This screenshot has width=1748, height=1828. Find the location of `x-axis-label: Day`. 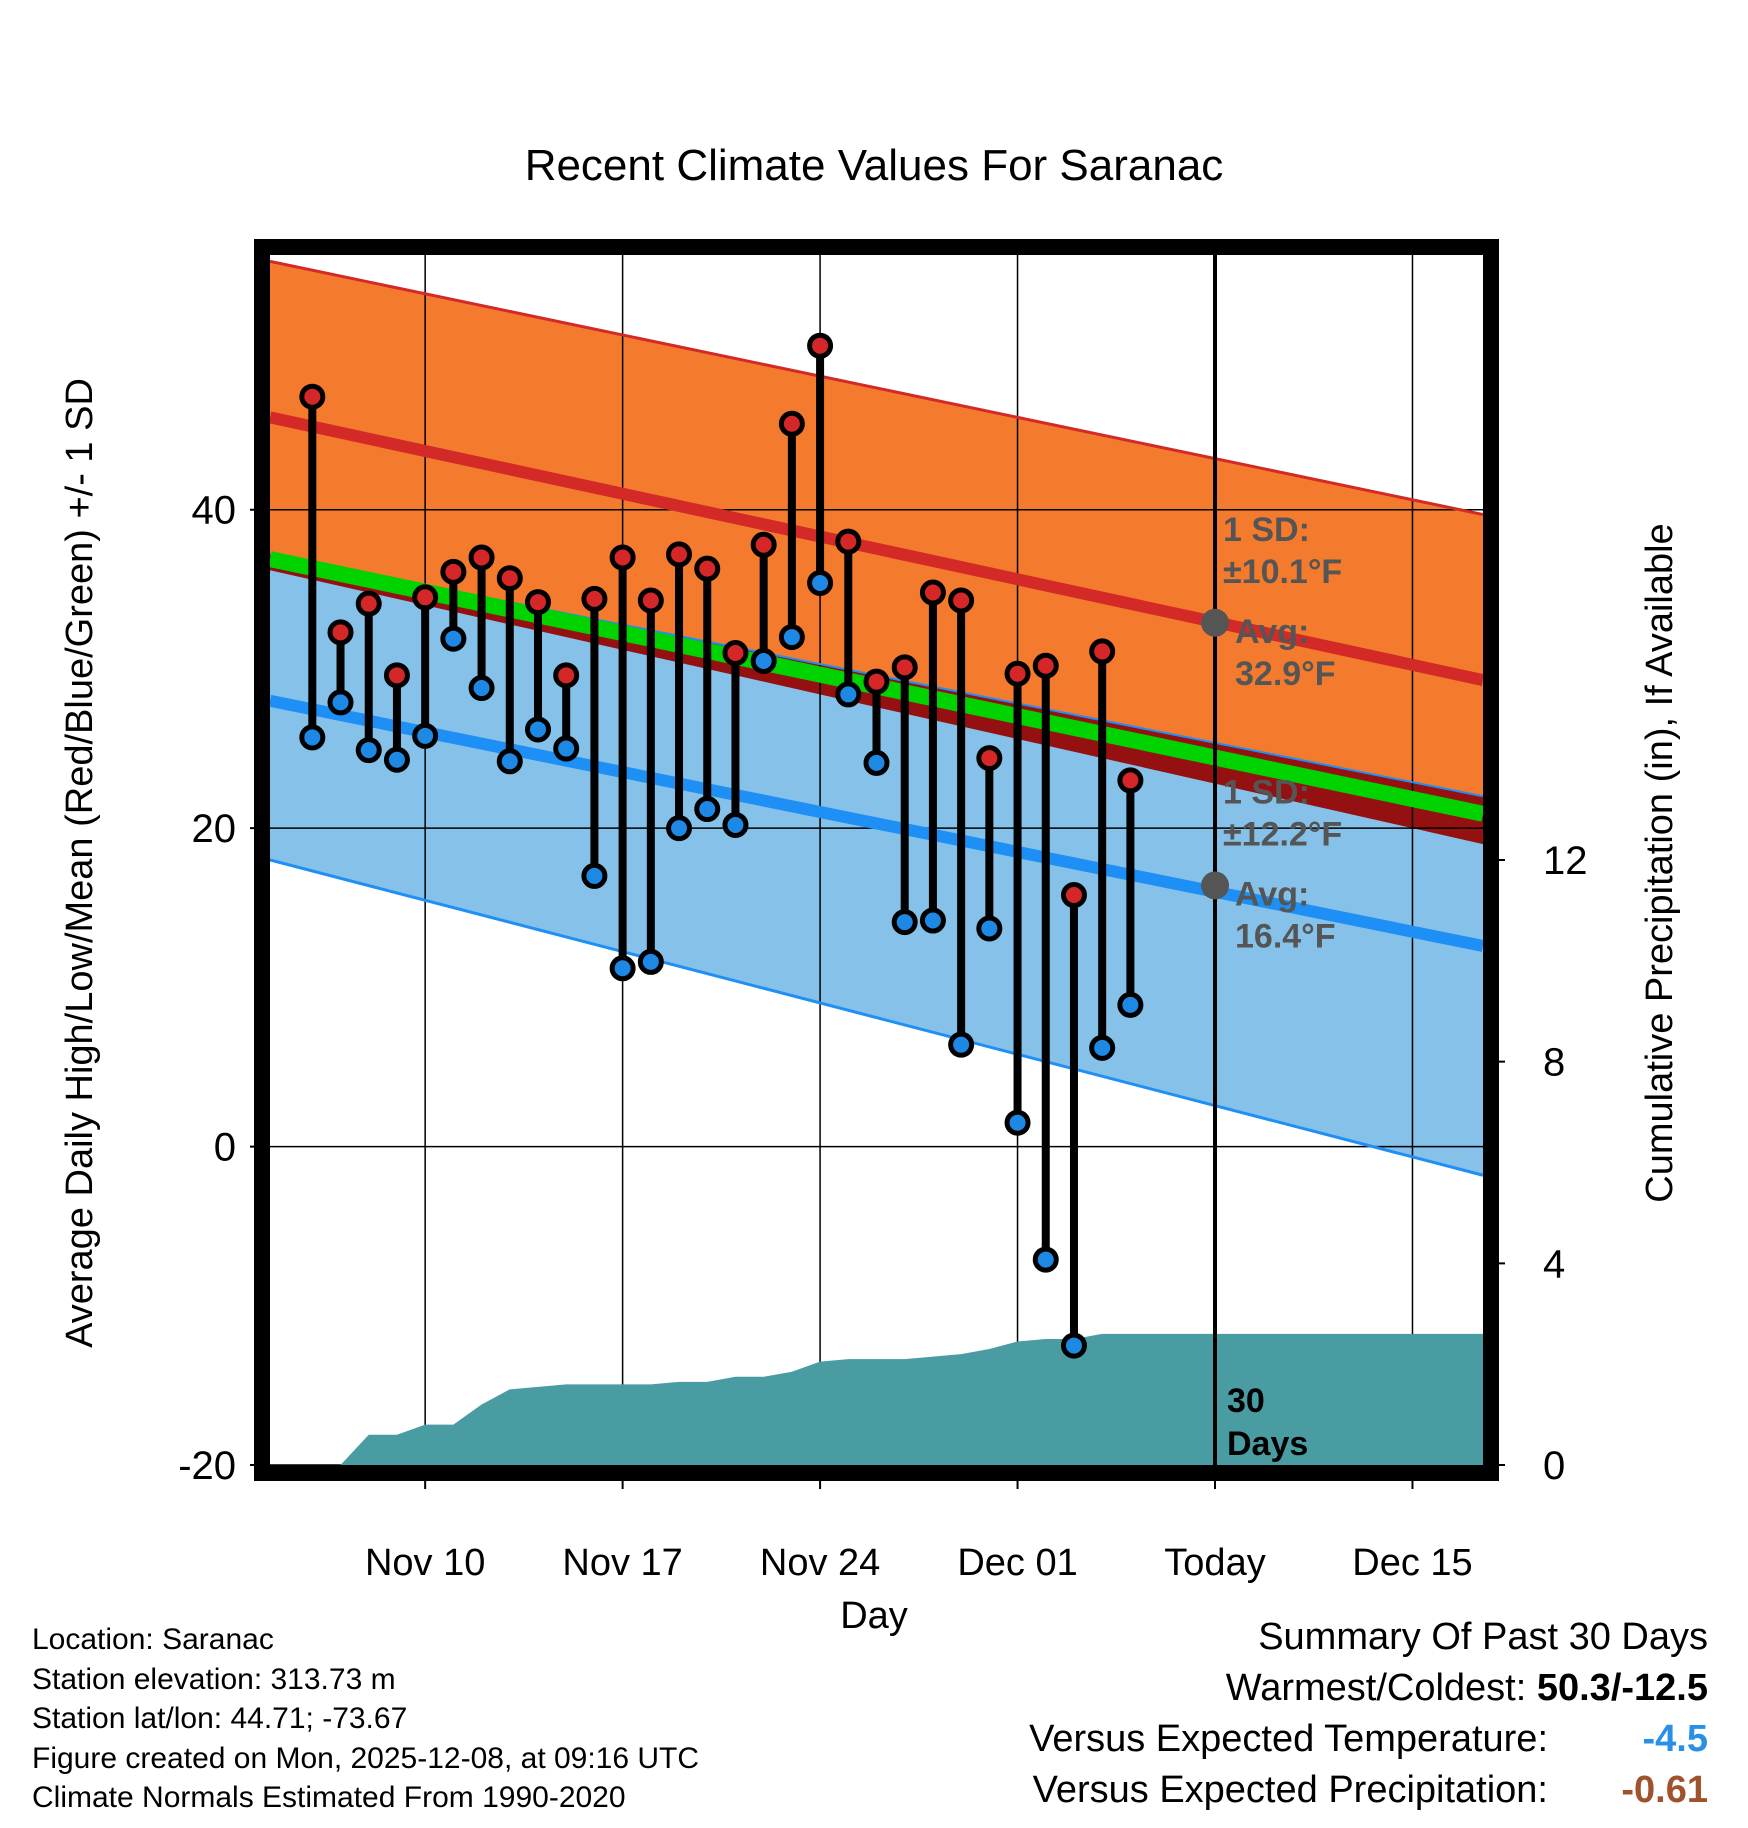

x-axis-label: Day is located at coordinates (874, 1616).